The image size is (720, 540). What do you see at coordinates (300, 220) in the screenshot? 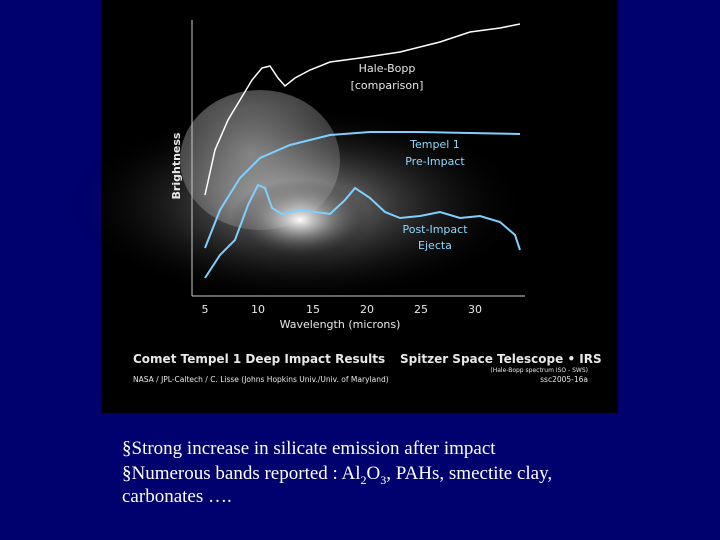
I see `flash` at bounding box center [300, 220].